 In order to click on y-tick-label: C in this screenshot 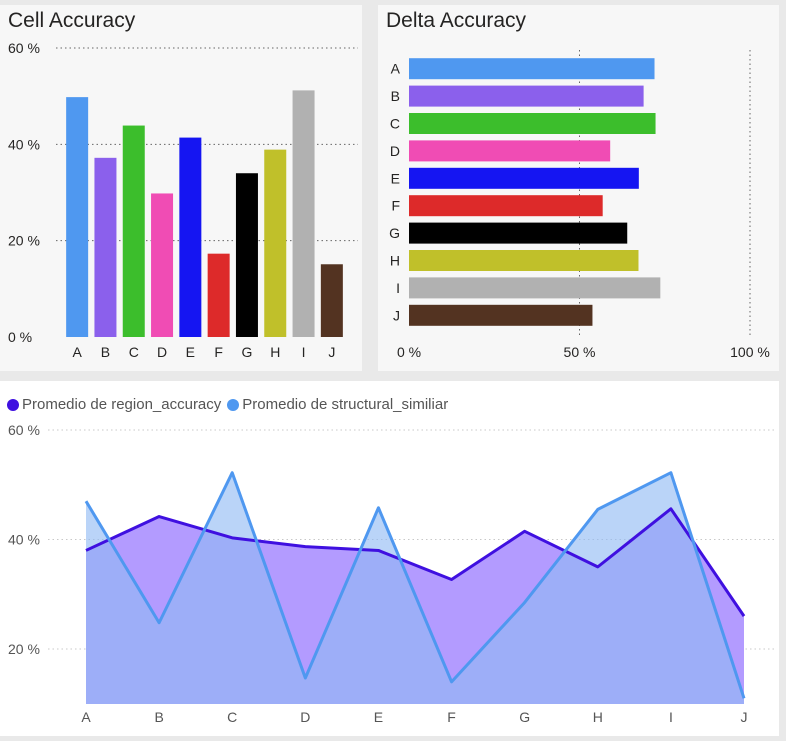, I will do `click(395, 124)`.